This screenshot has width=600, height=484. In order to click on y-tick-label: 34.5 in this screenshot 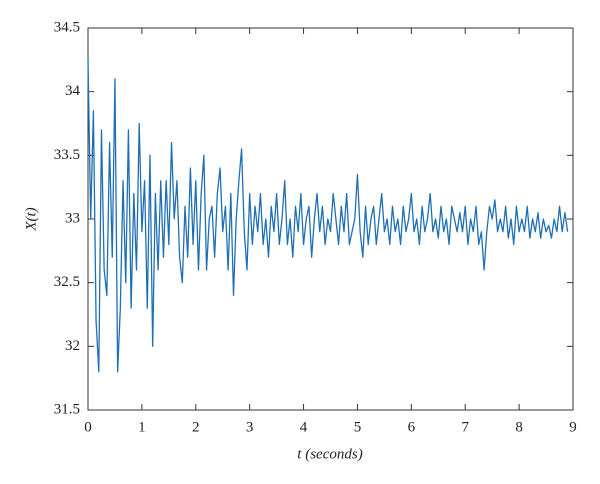, I will do `click(67, 27)`.